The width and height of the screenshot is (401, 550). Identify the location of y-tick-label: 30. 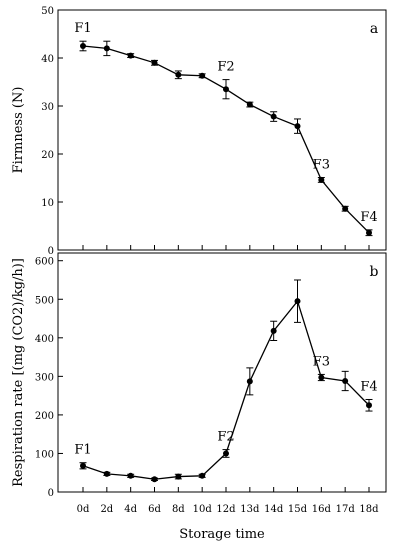
(47, 107).